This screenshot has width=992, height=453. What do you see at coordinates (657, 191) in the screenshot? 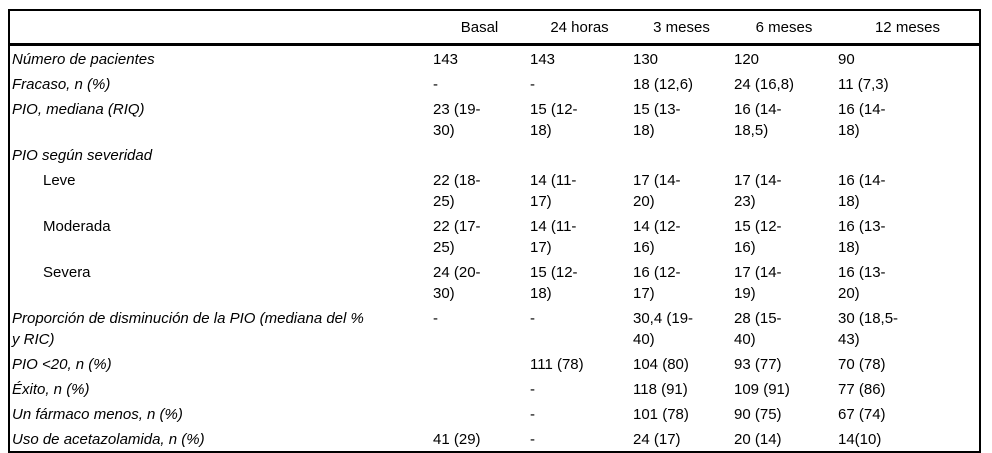
I see `cell-value: 17 (14- 20)` at bounding box center [657, 191].